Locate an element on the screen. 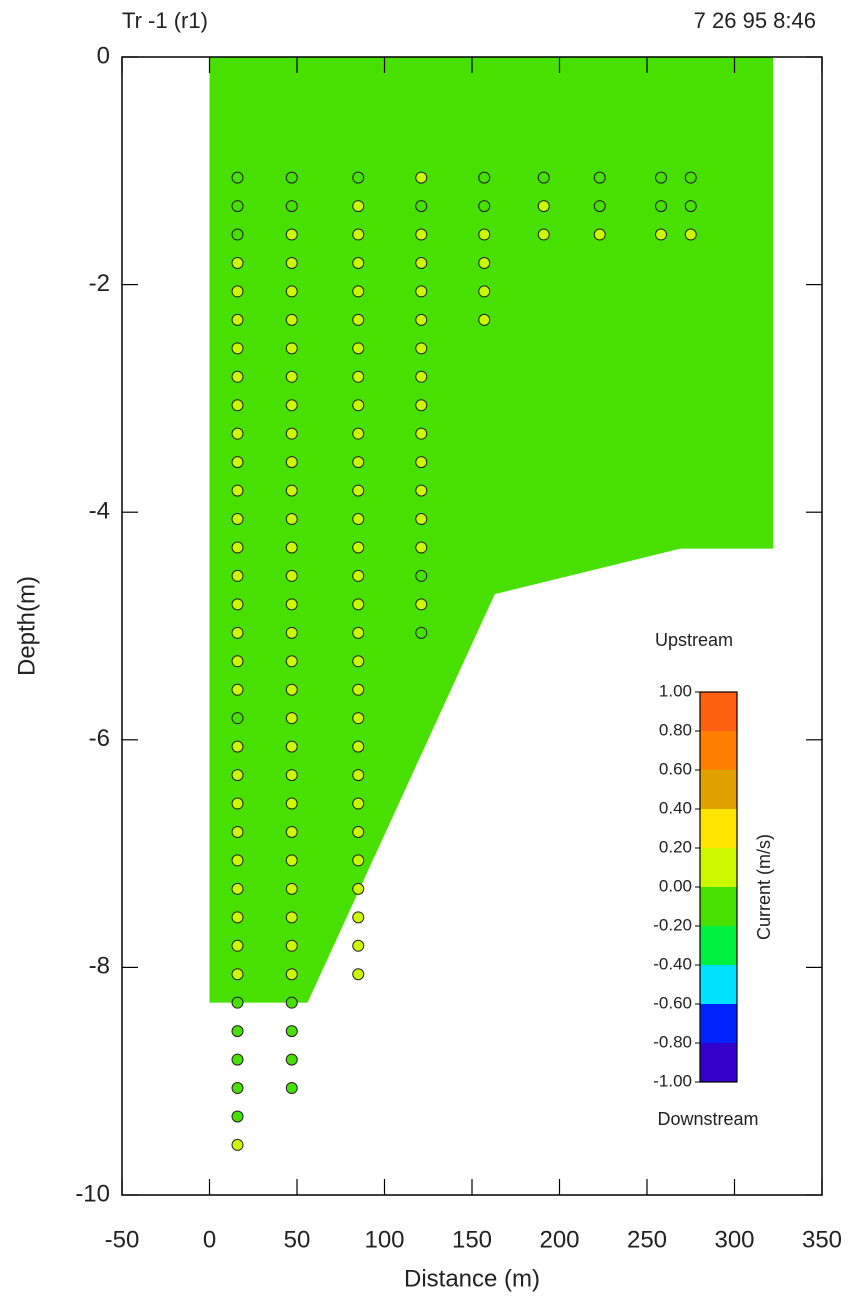 The height and width of the screenshot is (1306, 855). colorbar-tick-label: -0.40 is located at coordinates (672, 963).